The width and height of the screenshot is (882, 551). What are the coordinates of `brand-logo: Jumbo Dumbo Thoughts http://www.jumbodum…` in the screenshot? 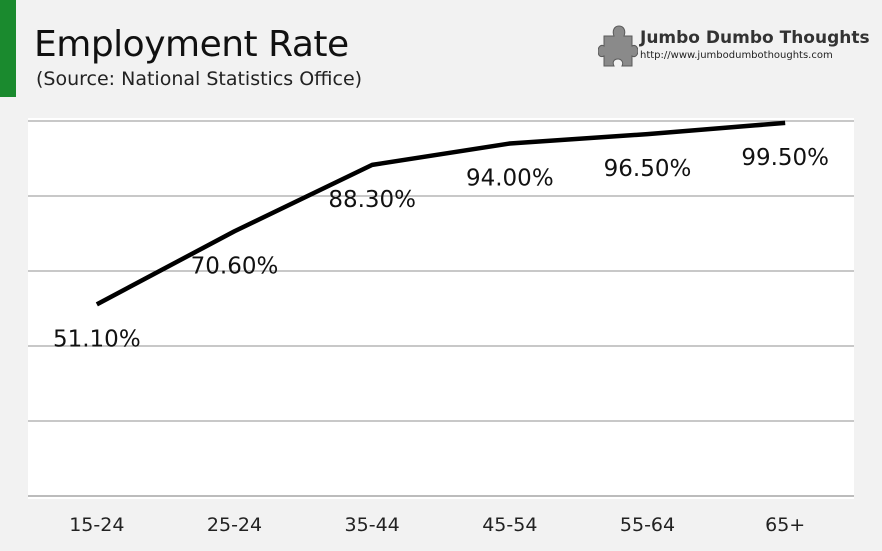 It's located at (734, 46).